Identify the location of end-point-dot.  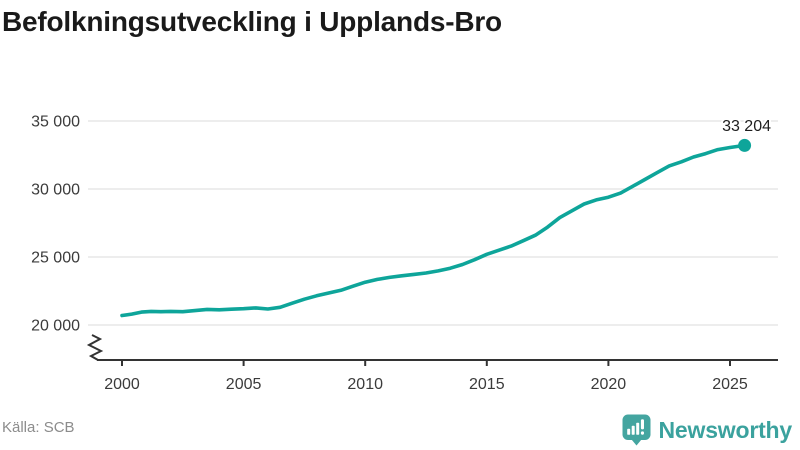
(745, 145).